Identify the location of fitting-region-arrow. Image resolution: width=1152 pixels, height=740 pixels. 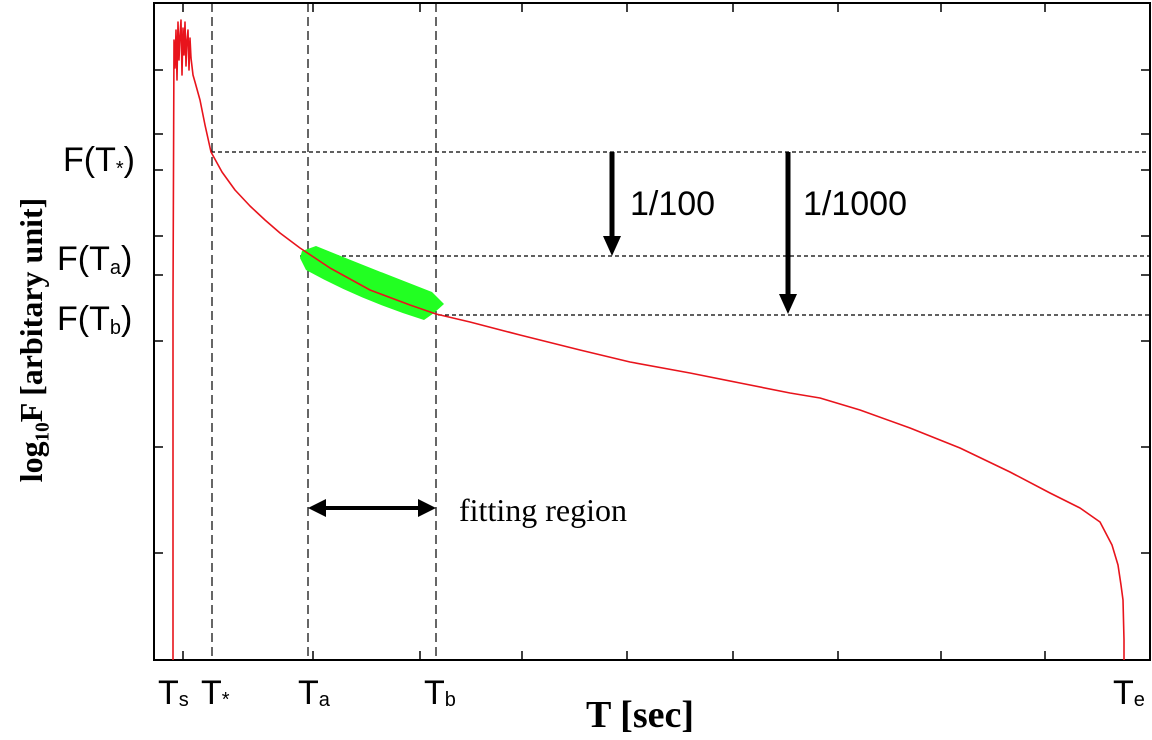
(372, 508).